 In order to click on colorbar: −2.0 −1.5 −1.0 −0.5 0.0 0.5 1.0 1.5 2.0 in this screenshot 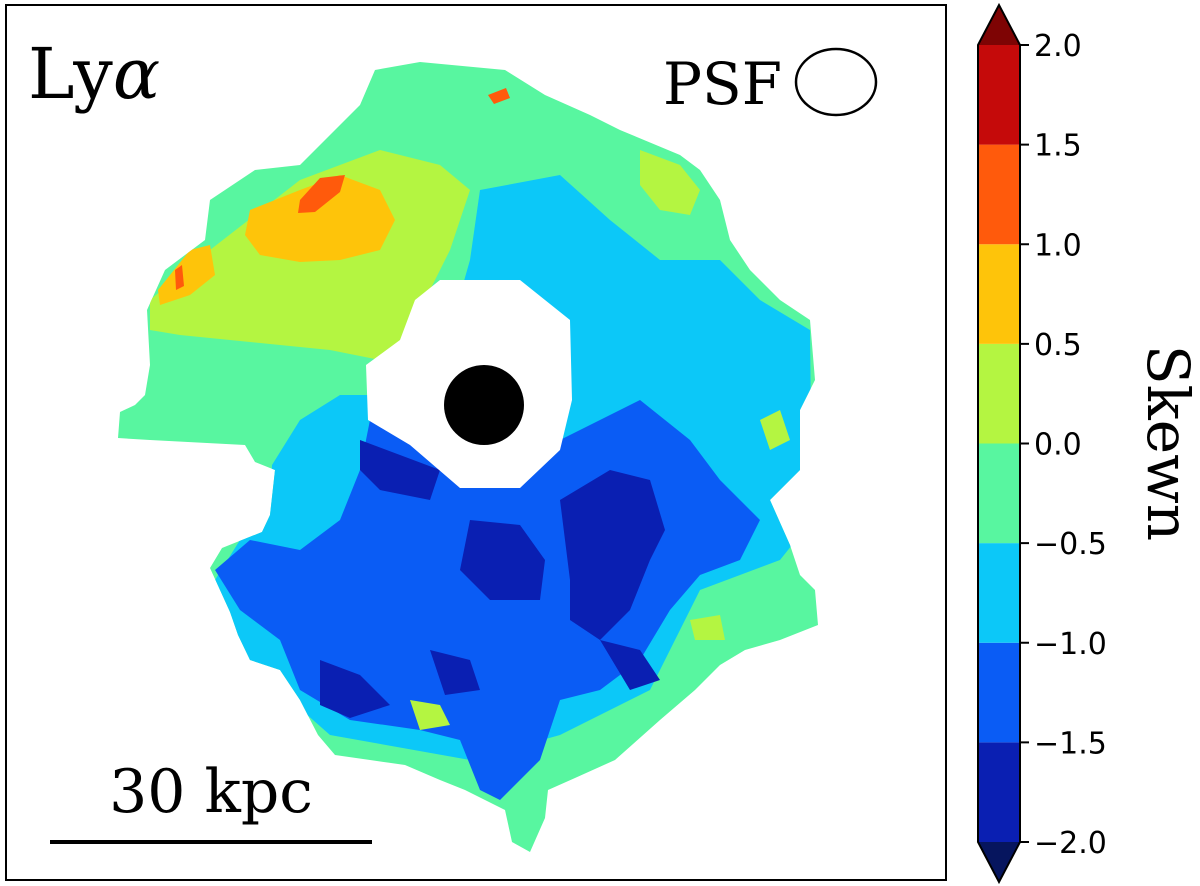, I will do `click(1042, 443)`.